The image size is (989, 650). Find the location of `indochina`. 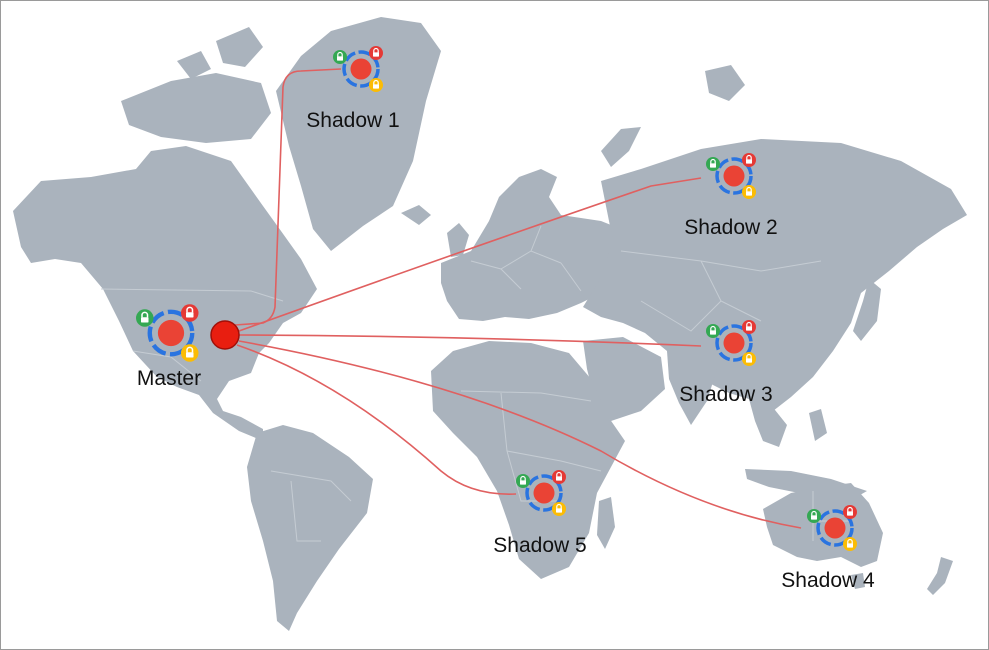

indochina is located at coordinates (768, 423).